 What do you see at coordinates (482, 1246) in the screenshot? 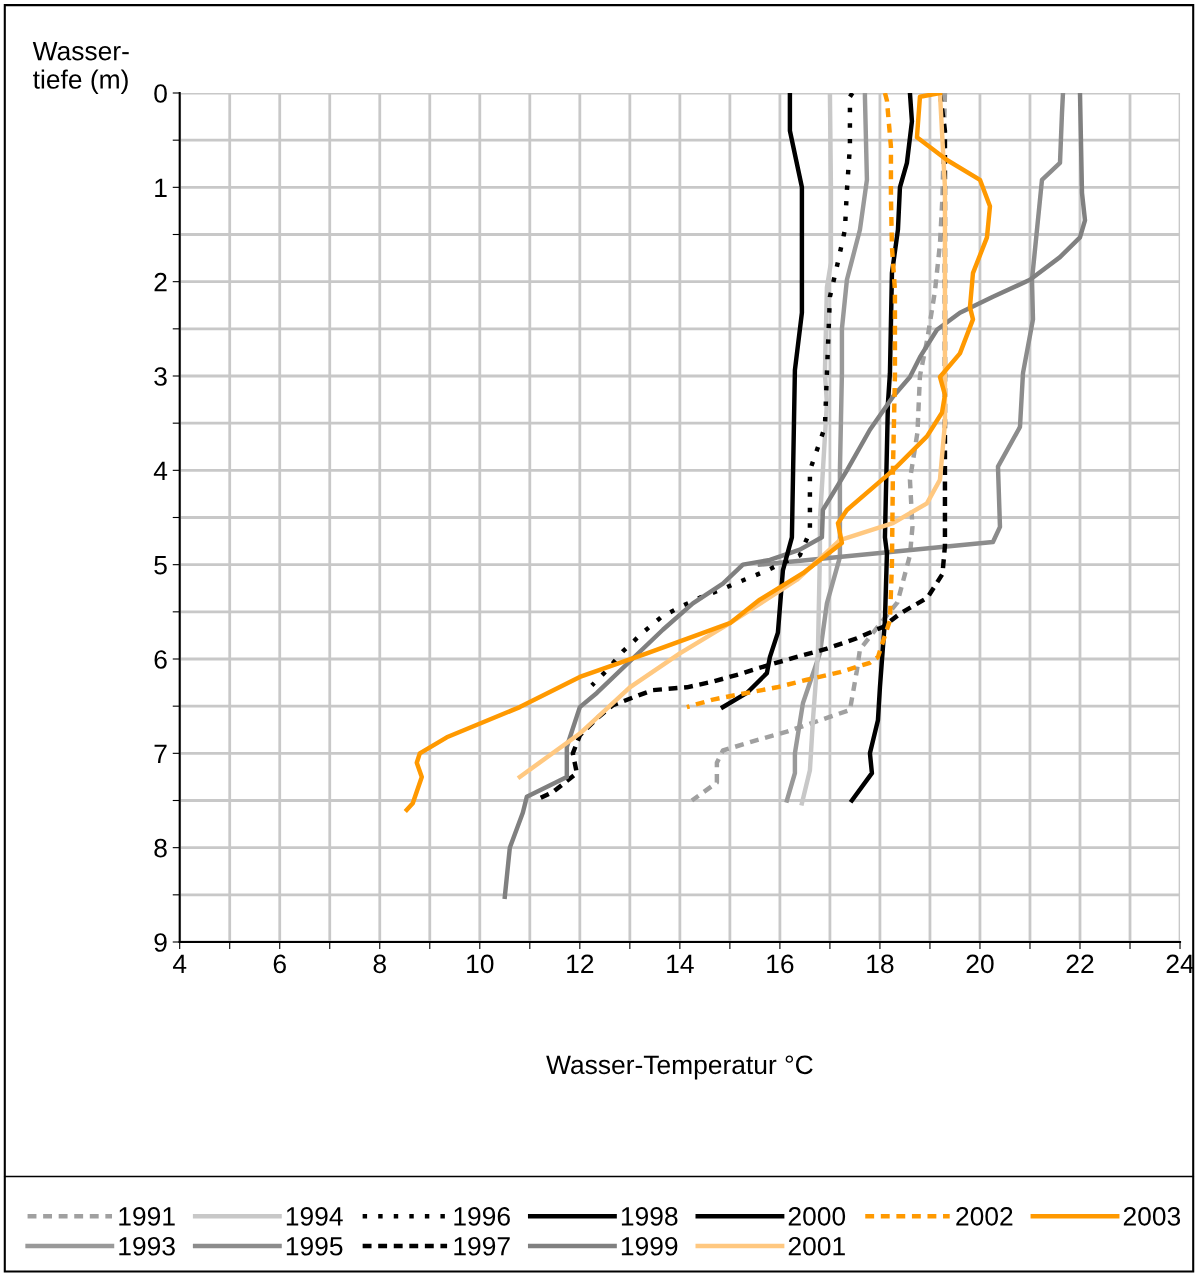
I see `legend-label: 1997` at bounding box center [482, 1246].